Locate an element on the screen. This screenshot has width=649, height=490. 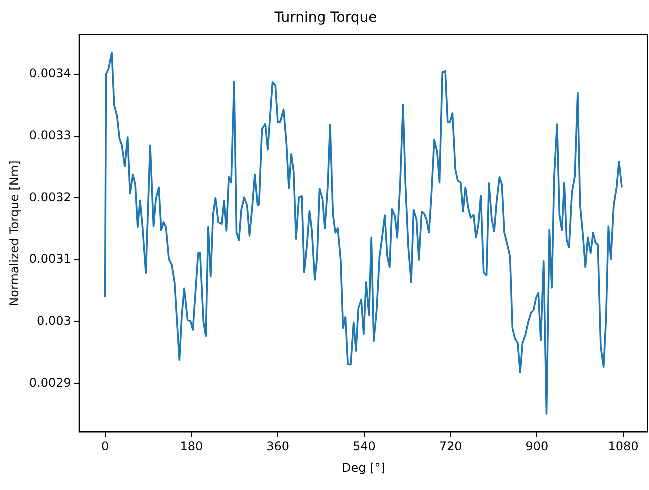
y-tick-label: 0.0034 is located at coordinates (50, 73).